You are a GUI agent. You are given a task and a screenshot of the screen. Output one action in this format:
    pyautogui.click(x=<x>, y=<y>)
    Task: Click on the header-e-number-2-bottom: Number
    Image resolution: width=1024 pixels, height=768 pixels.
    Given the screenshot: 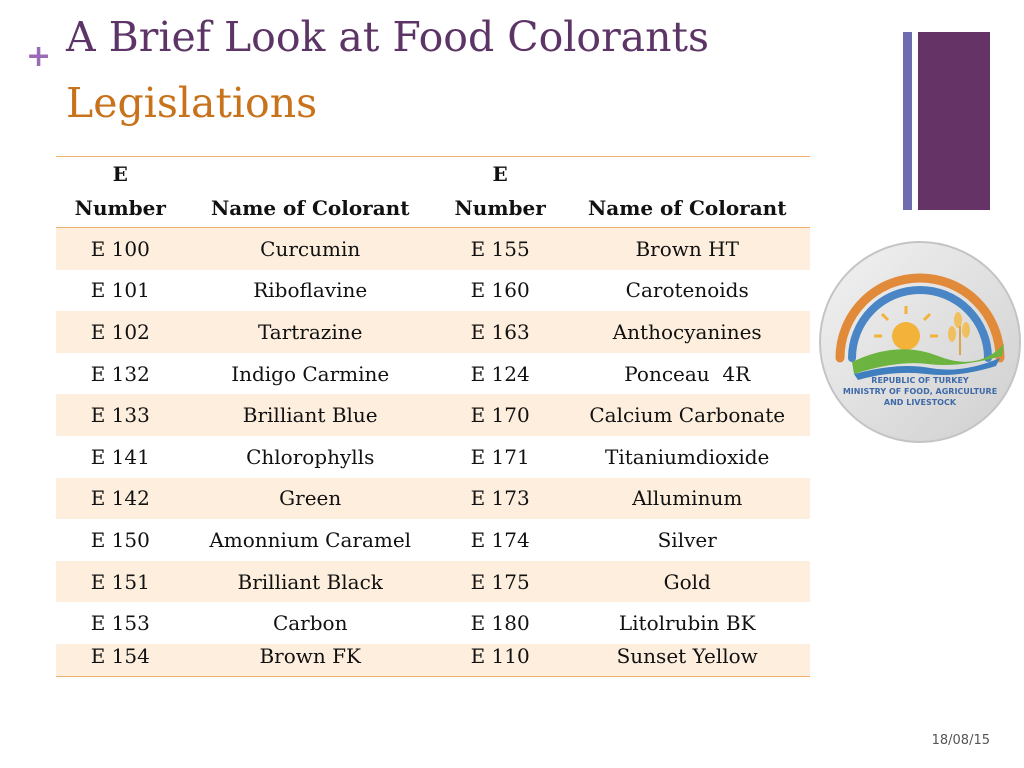 What is the action you would take?
    pyautogui.click(x=500, y=208)
    